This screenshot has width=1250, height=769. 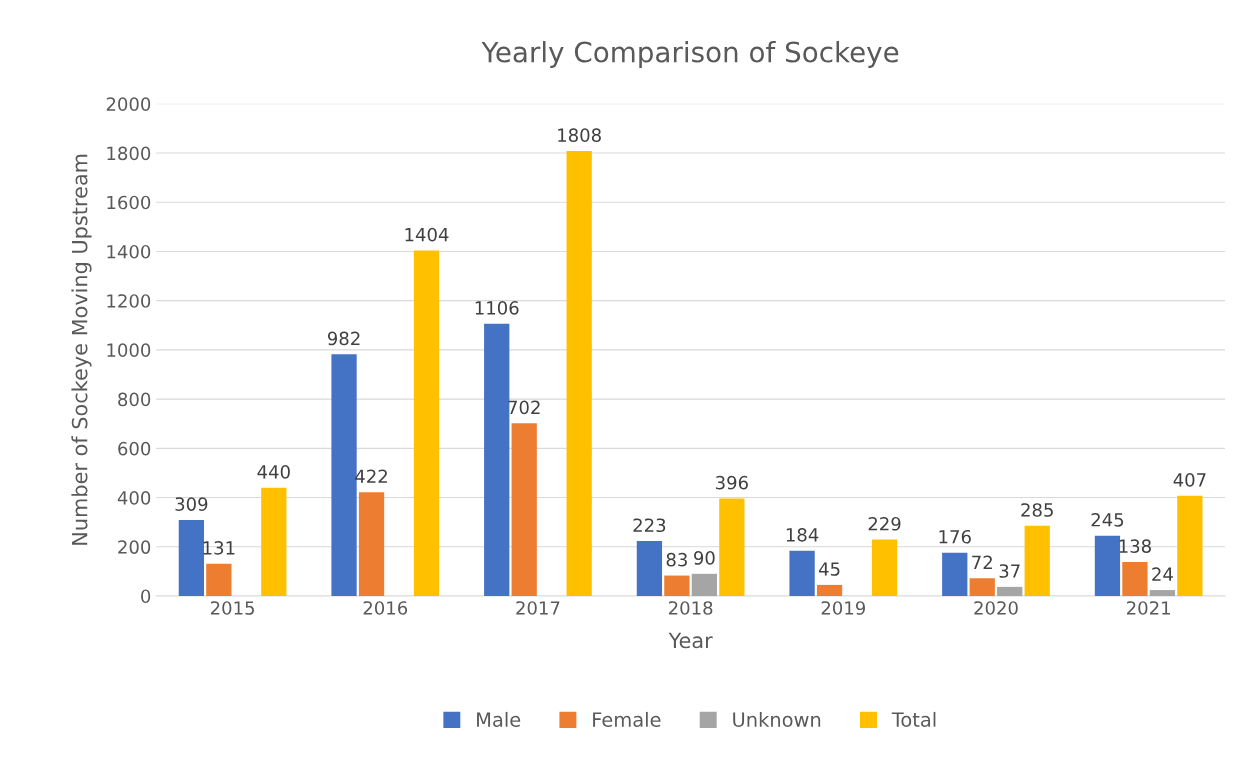 What do you see at coordinates (129, 350) in the screenshot?
I see `y-tick-label: 1000` at bounding box center [129, 350].